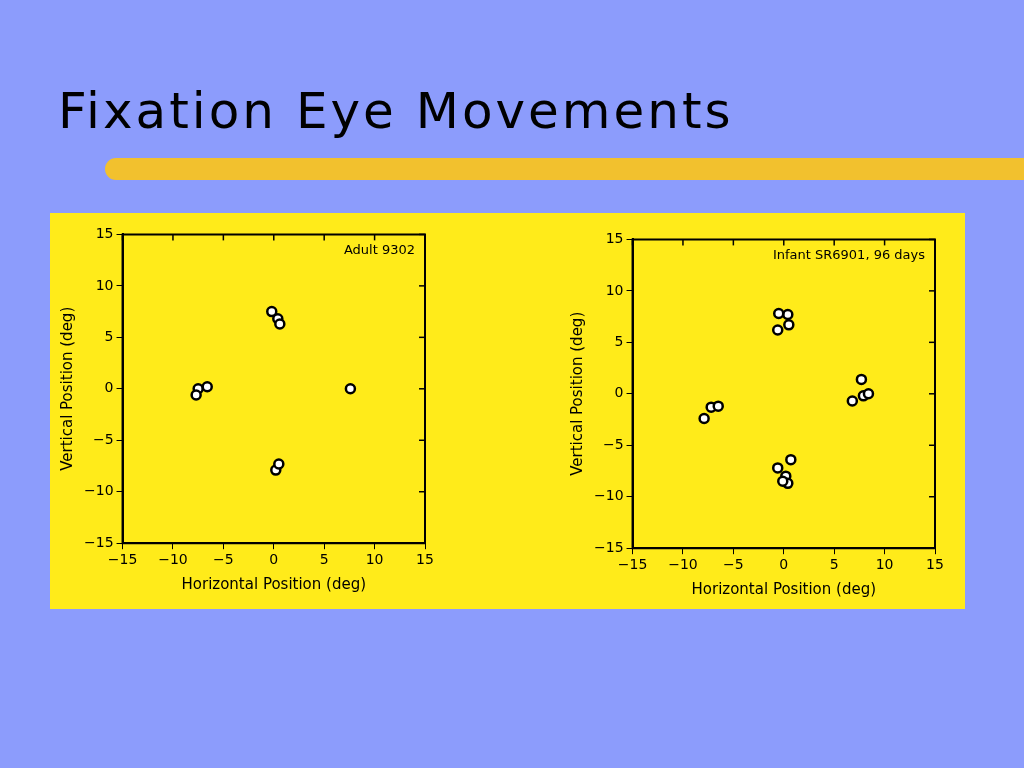  Describe the element at coordinates (849, 255) in the screenshot. I see `annotation: Infant SR6901, 96 days` at that location.